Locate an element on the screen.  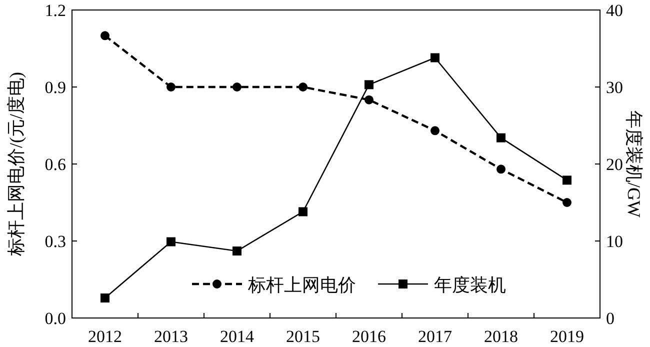
legend-label: 年度装机 is located at coordinates (470, 285).